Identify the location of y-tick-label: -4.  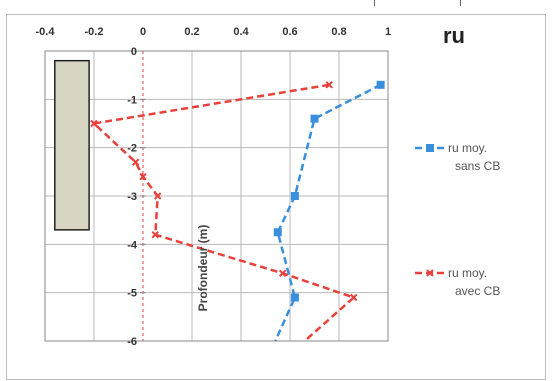
(132, 245).